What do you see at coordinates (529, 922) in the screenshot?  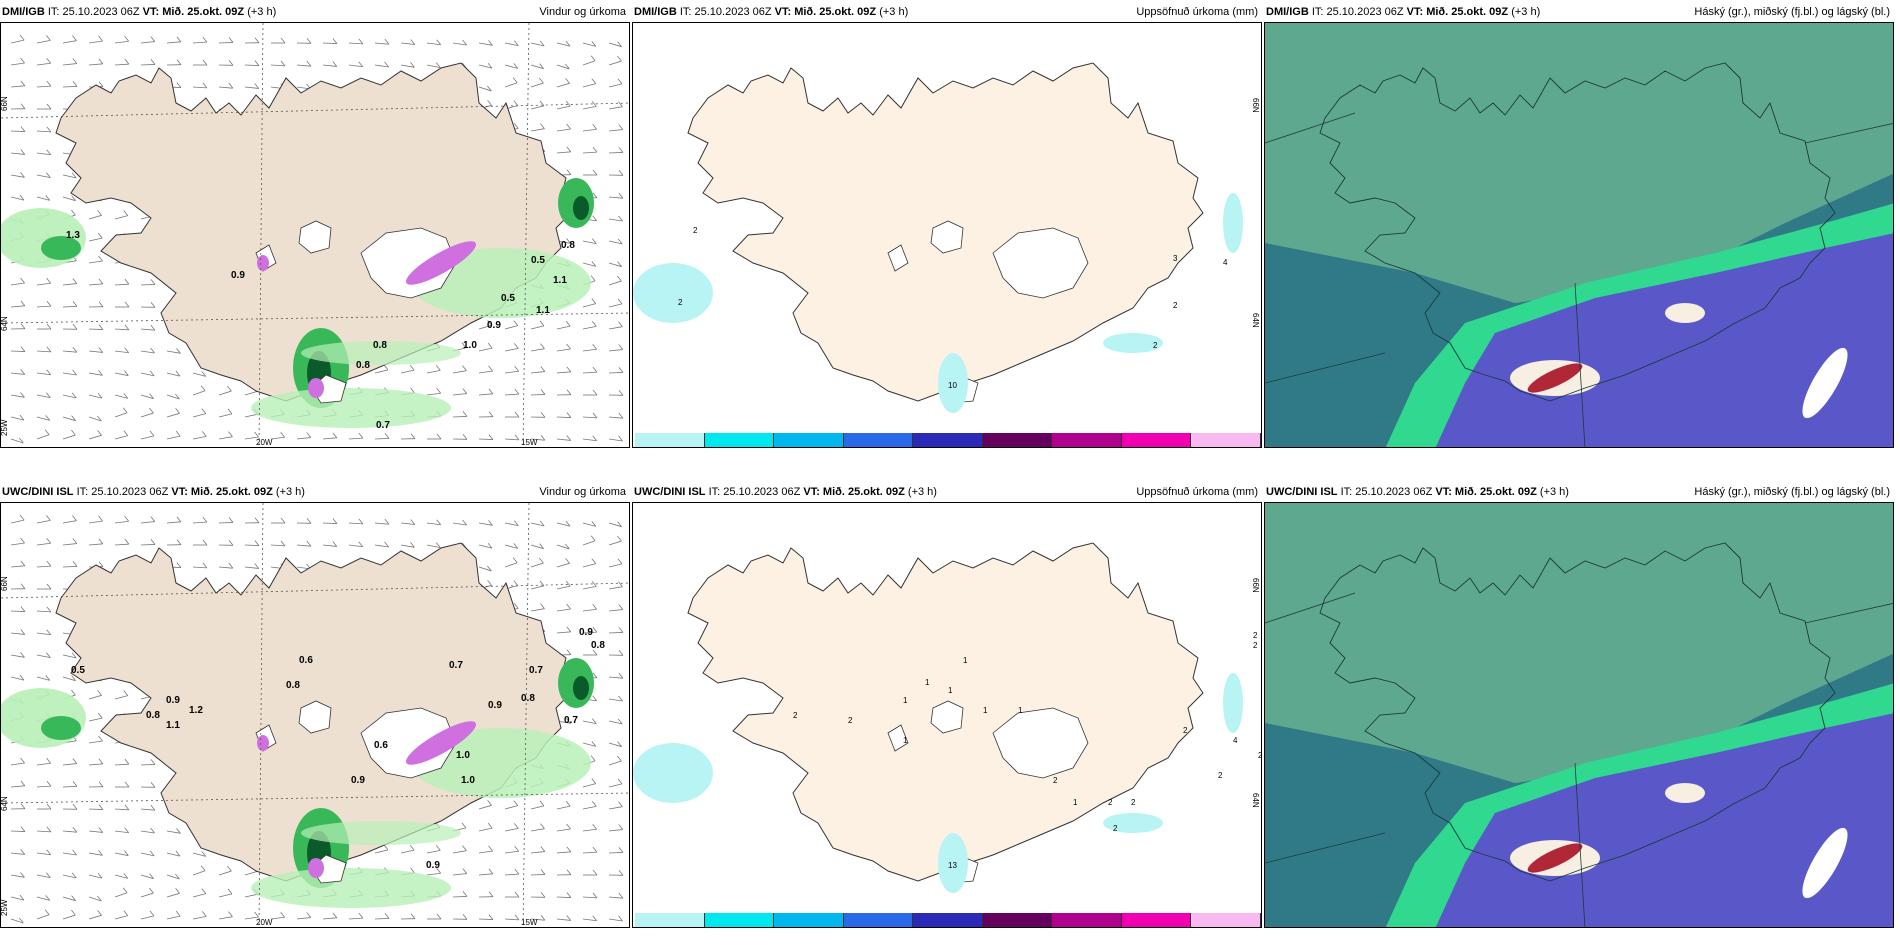 I see `lon-tick-label: 15W` at bounding box center [529, 922].